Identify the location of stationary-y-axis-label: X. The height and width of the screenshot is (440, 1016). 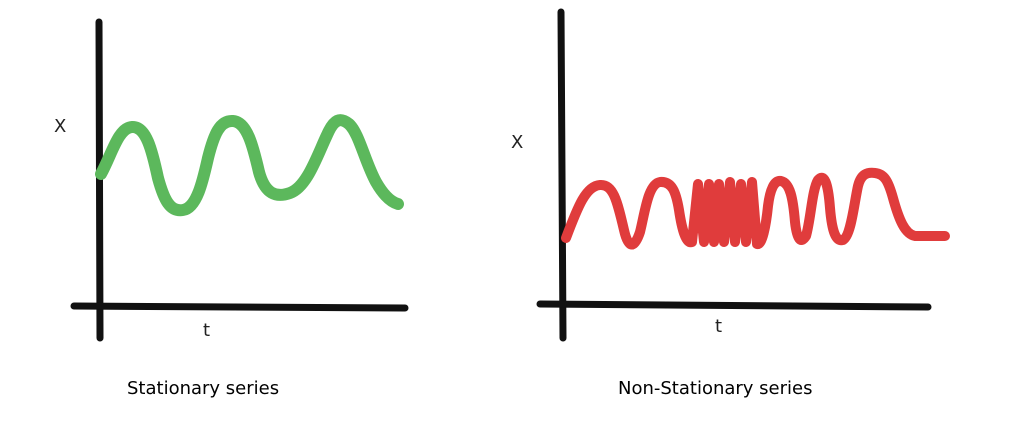
(60, 126).